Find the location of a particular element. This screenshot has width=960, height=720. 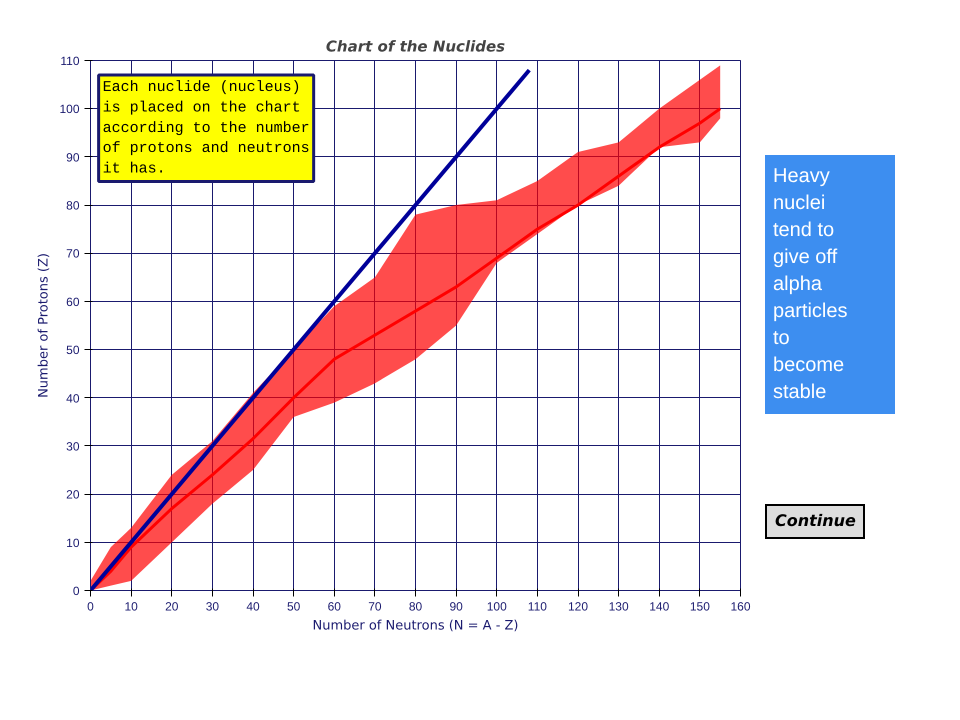

y-tick-label: 30 is located at coordinates (73, 446).